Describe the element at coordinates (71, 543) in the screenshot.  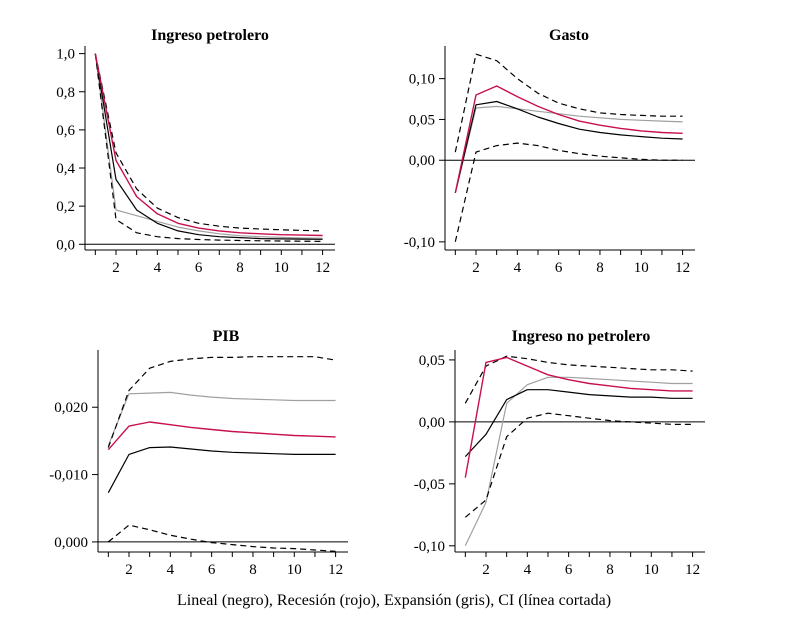
I see `y-tick-label: 0,000` at that location.